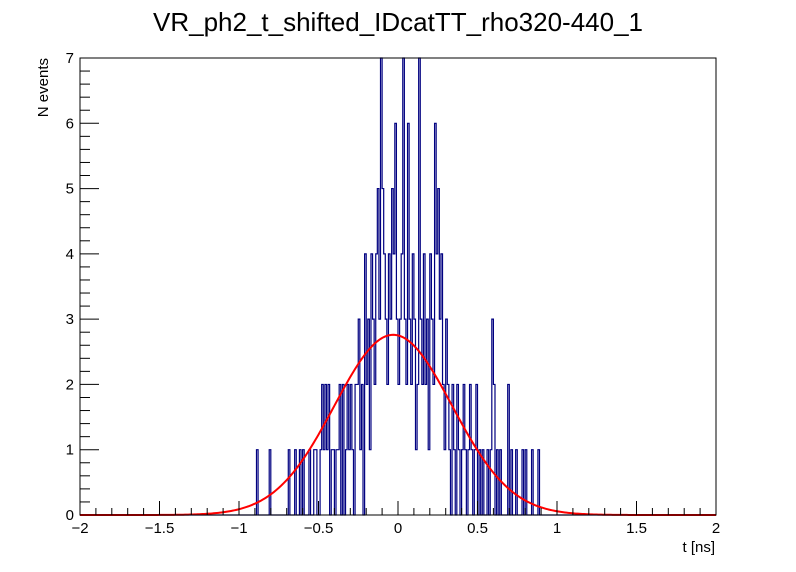 This screenshot has width=796, height=572. Describe the element at coordinates (716, 528) in the screenshot. I see `x-tick-label: 2` at that location.